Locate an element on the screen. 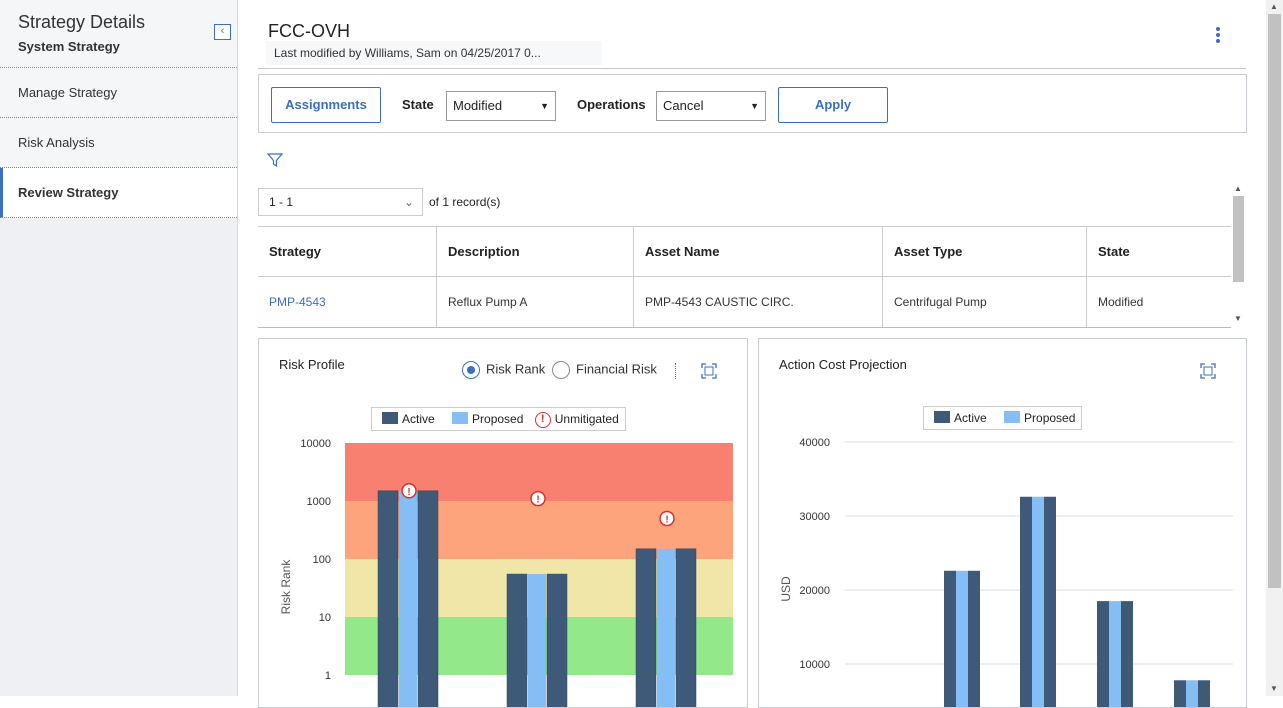 The width and height of the screenshot is (1283, 708). sidebar-item-label: Review Strategy is located at coordinates (68, 192).